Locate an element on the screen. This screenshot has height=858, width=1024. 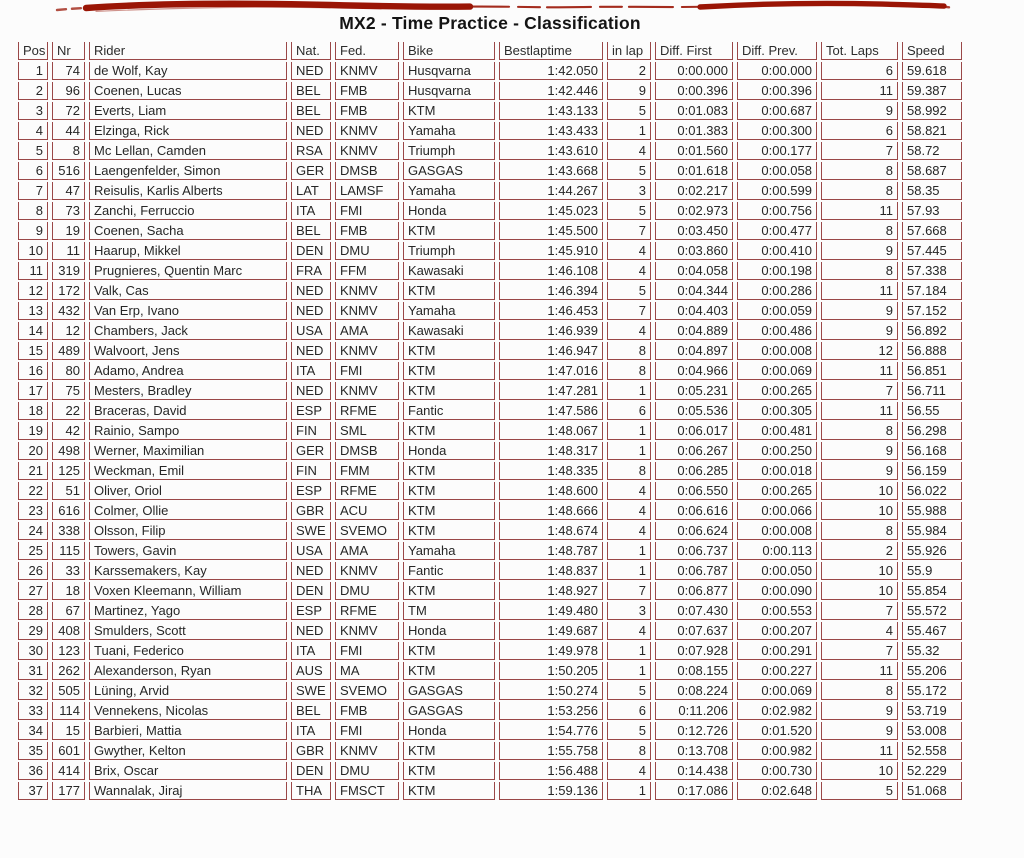
cell-diff-first: 0:03.860 is located at coordinates (694, 251).